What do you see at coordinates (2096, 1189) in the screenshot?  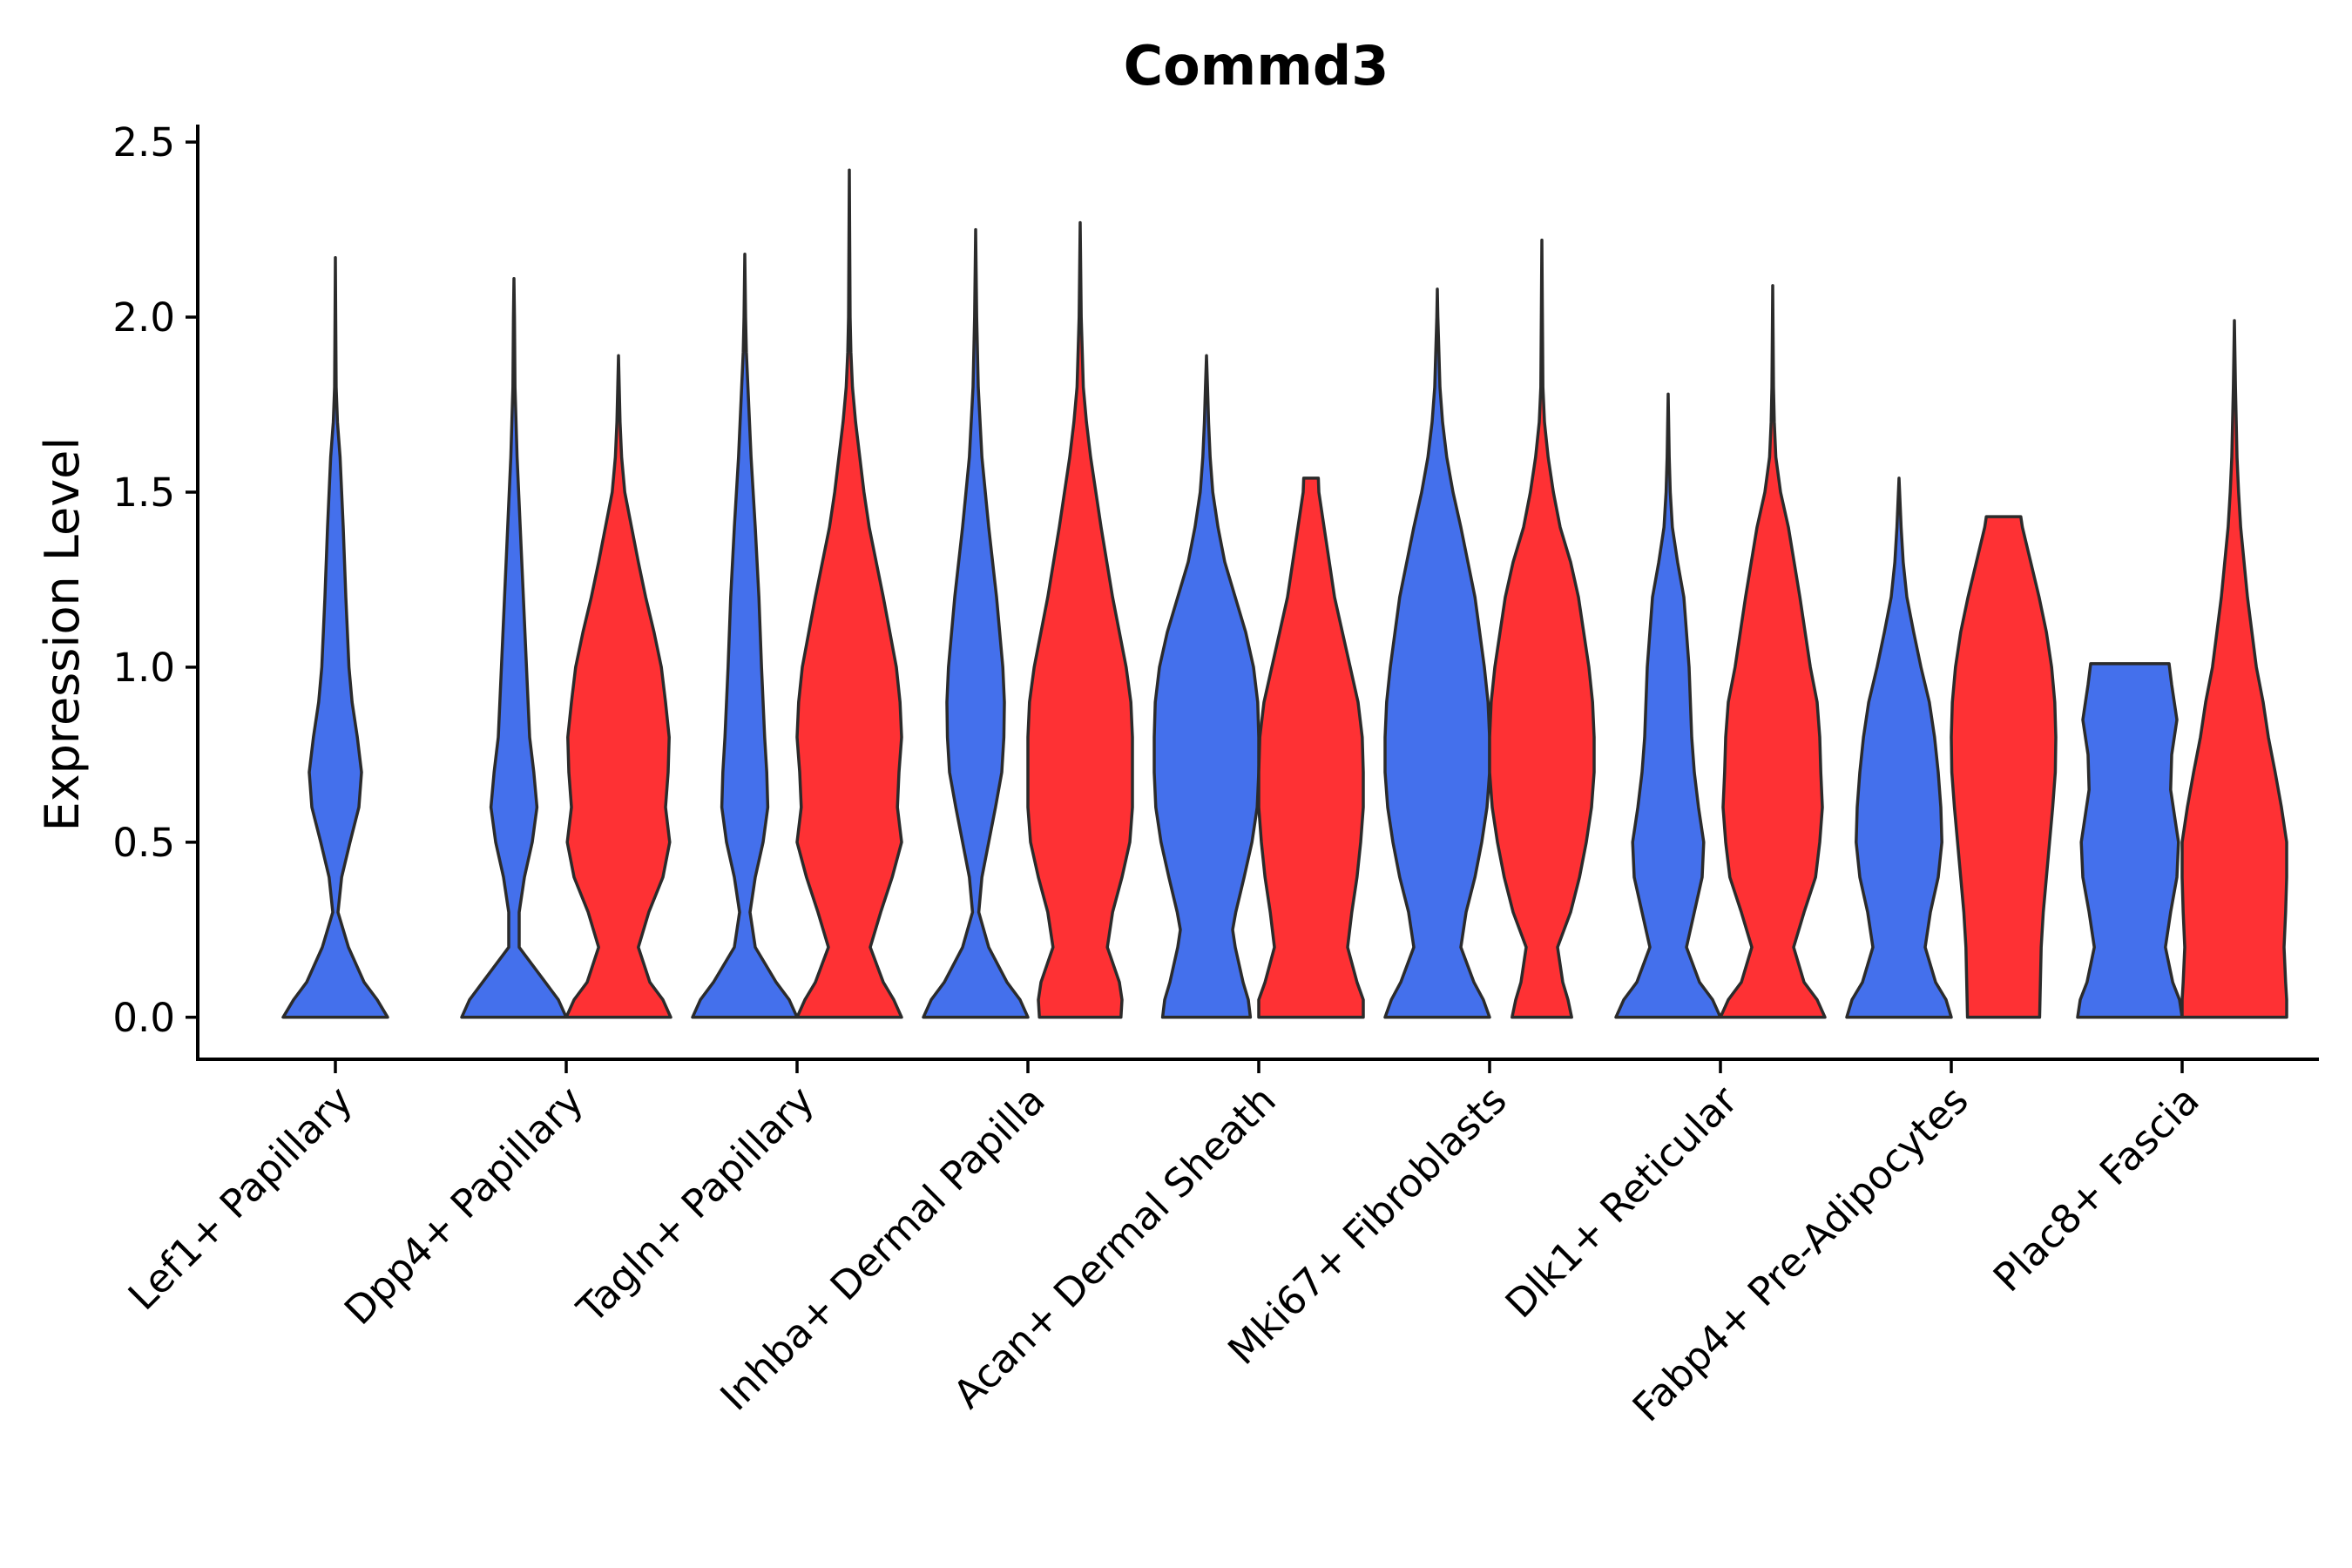 I see `x-tick-label: Plac8+ Fascia` at bounding box center [2096, 1189].